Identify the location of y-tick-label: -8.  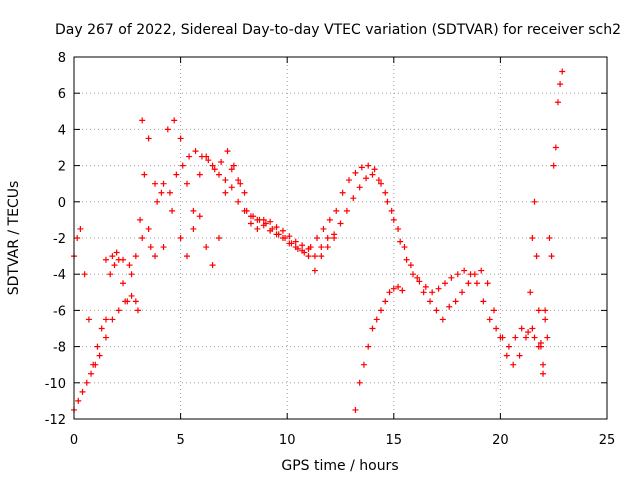
(59, 348).